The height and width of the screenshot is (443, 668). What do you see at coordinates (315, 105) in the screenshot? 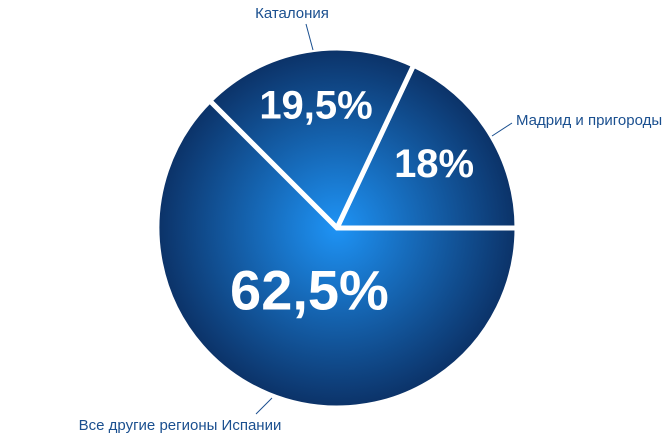
I see `value-label: 19,5%` at bounding box center [315, 105].